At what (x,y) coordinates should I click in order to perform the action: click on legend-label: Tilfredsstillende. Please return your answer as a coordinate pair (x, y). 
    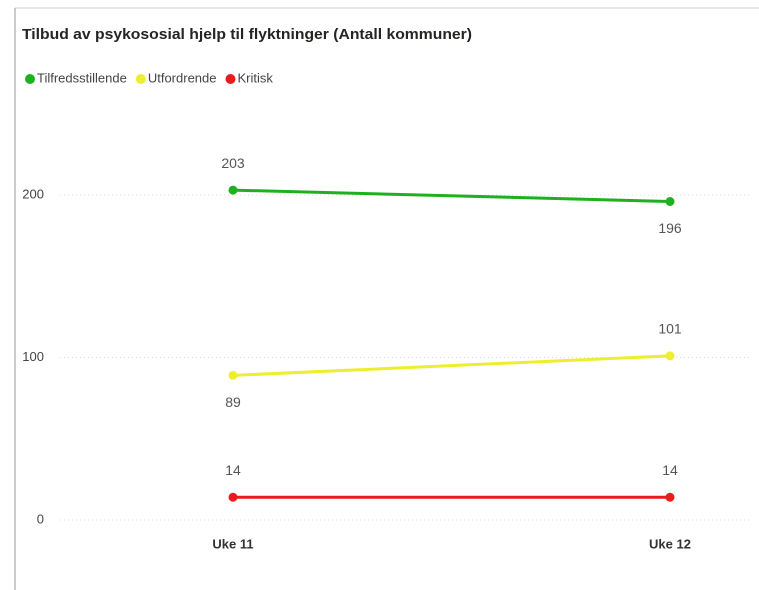
    Looking at the image, I should click on (82, 77).